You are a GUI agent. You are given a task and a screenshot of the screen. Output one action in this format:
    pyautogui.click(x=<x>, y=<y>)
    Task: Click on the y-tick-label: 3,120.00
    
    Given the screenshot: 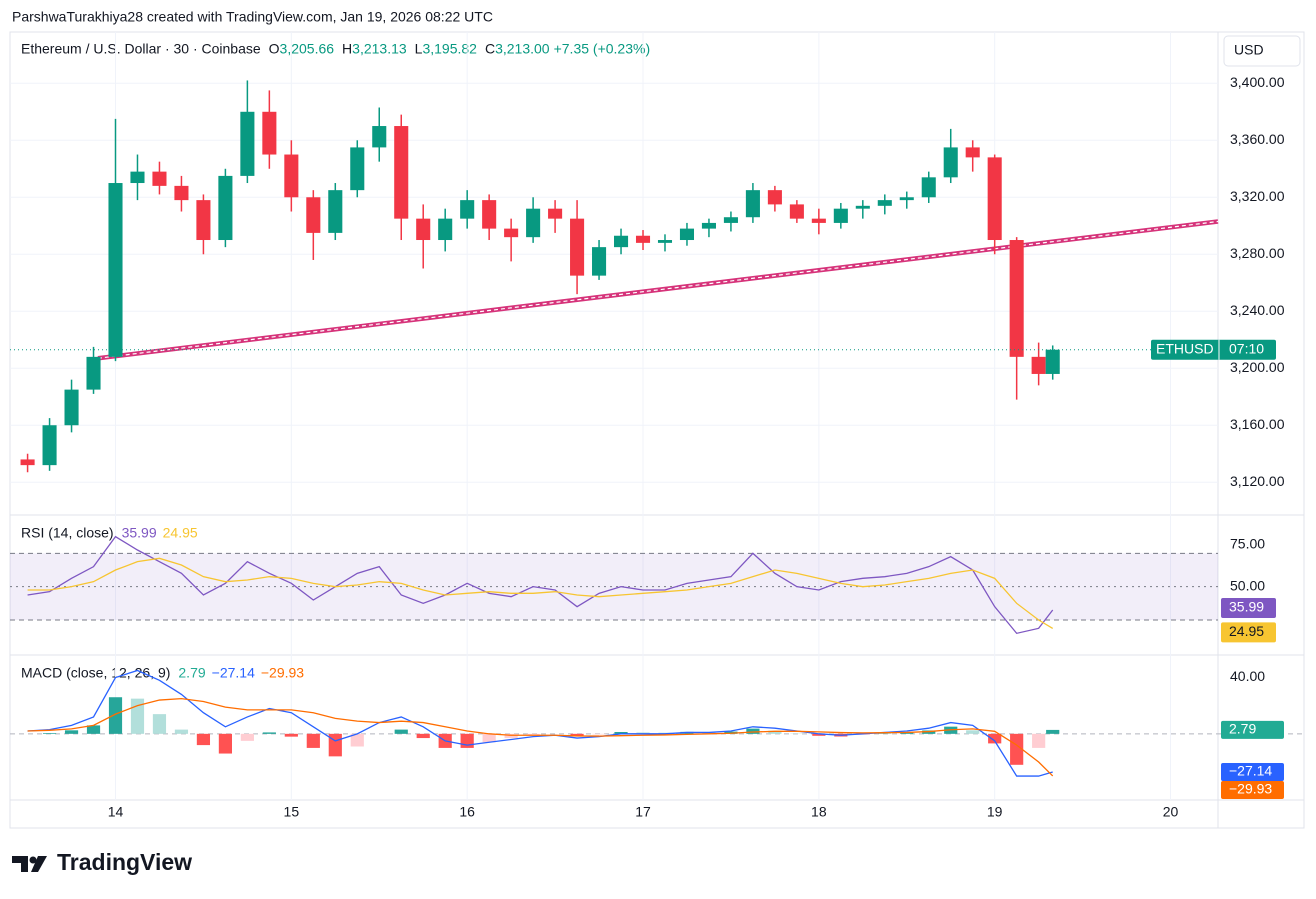 What is the action you would take?
    pyautogui.click(x=1257, y=481)
    